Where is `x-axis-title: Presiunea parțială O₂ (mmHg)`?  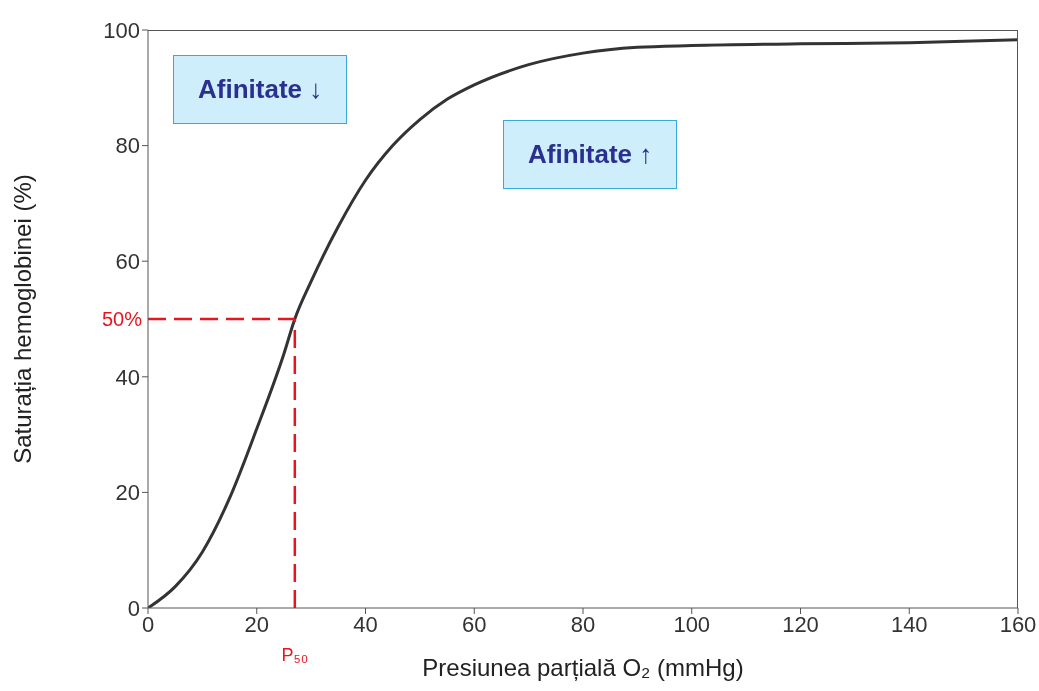 x-axis-title: Presiunea parțială O₂ (mmHg) is located at coordinates (583, 667).